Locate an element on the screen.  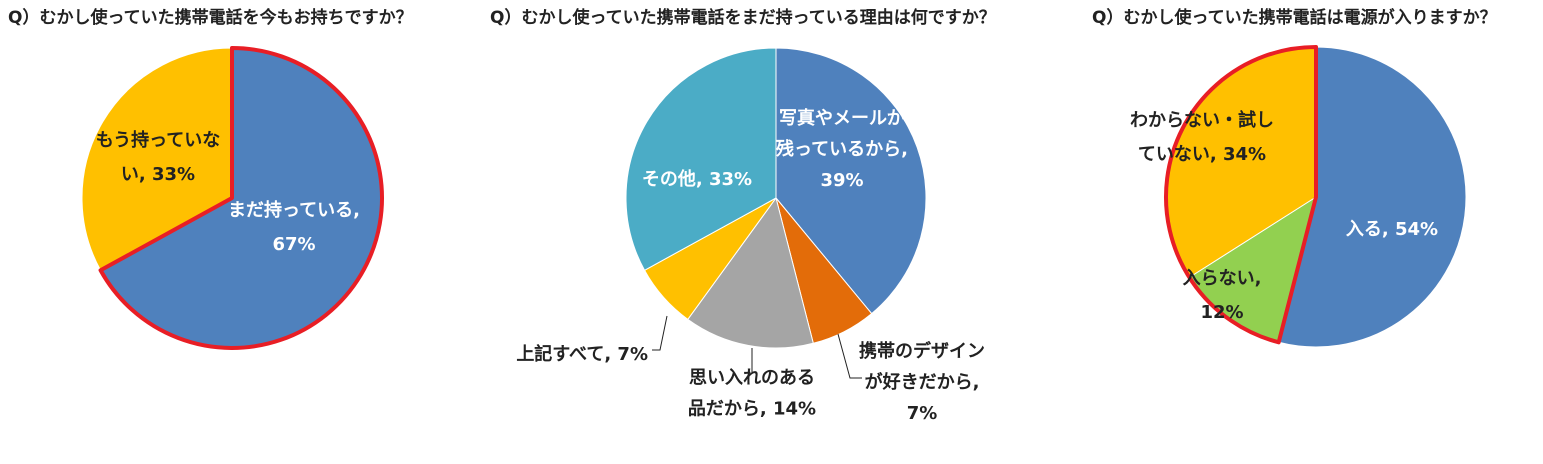
chart-2-slice-label-5: その他, 33% is located at coordinates (697, 179).